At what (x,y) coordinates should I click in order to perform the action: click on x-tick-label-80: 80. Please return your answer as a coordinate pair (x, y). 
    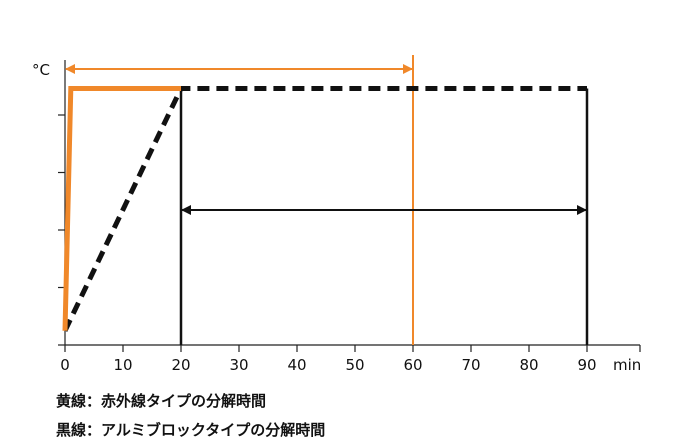
    Looking at the image, I should click on (528, 365).